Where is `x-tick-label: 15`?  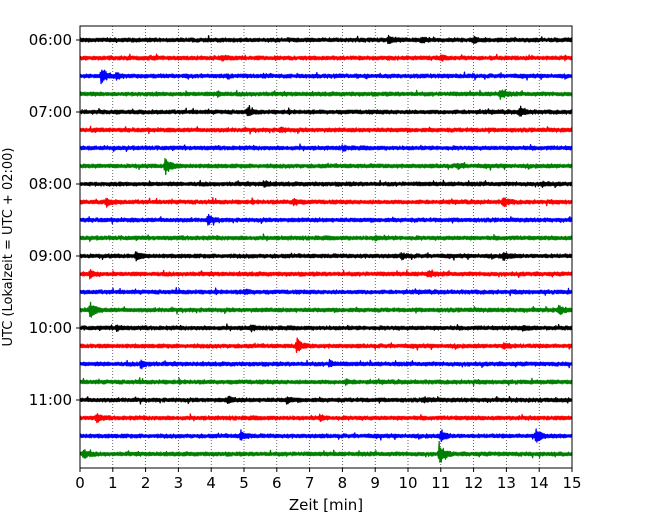
x-tick-label: 15 is located at coordinates (571, 483).